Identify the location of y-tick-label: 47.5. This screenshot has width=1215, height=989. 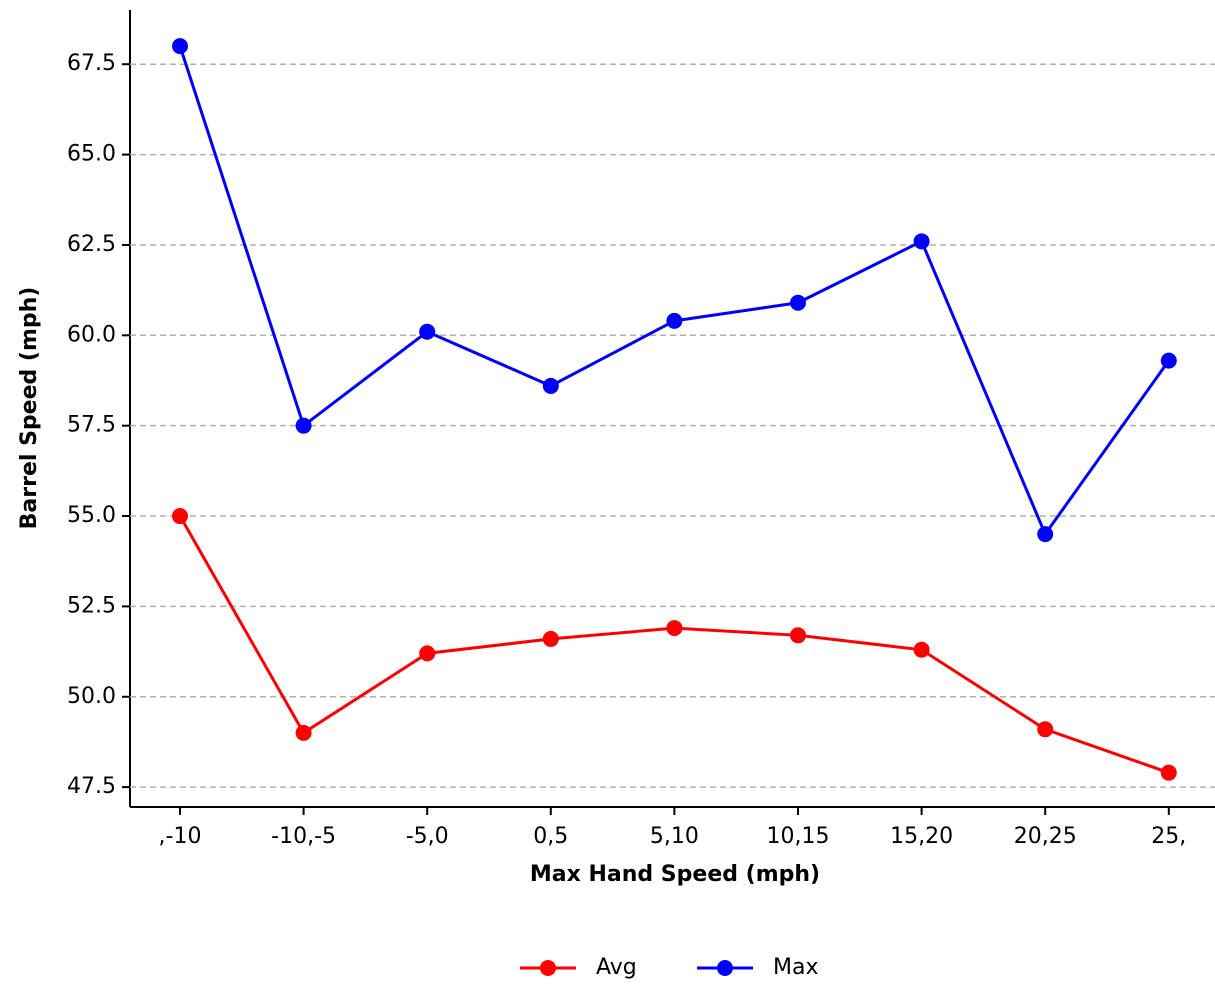
(91, 786).